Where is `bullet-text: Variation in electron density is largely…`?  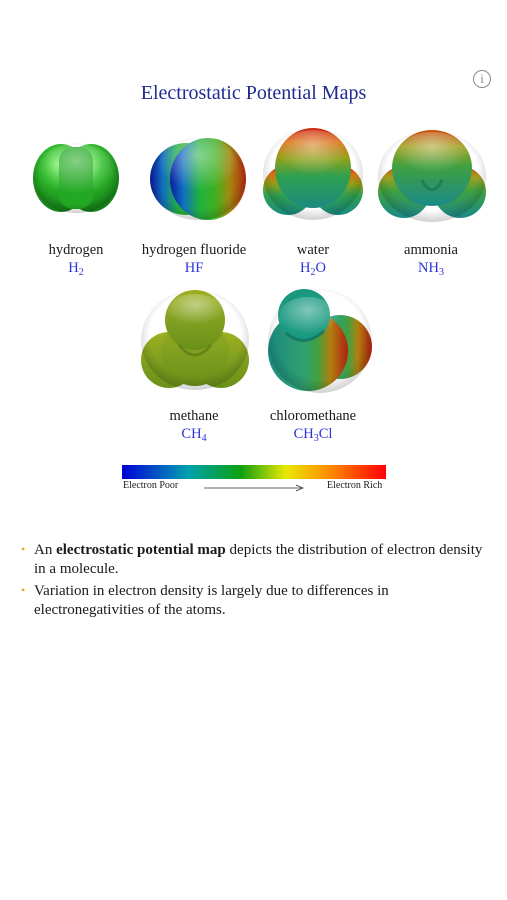
bullet-text: Variation in electron density is largely… is located at coordinates (211, 600).